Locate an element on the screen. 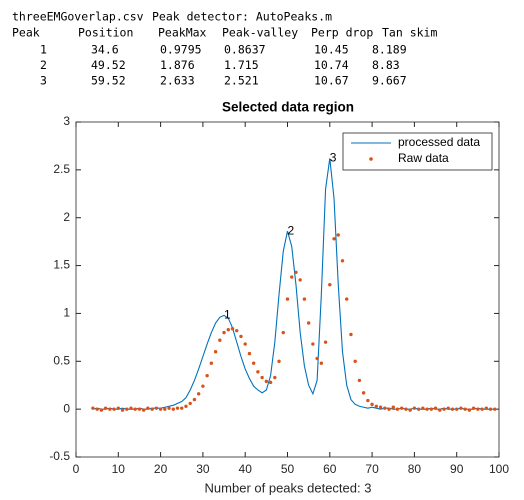 The height and width of the screenshot is (500, 524). column-header: Position is located at coordinates (105, 33).